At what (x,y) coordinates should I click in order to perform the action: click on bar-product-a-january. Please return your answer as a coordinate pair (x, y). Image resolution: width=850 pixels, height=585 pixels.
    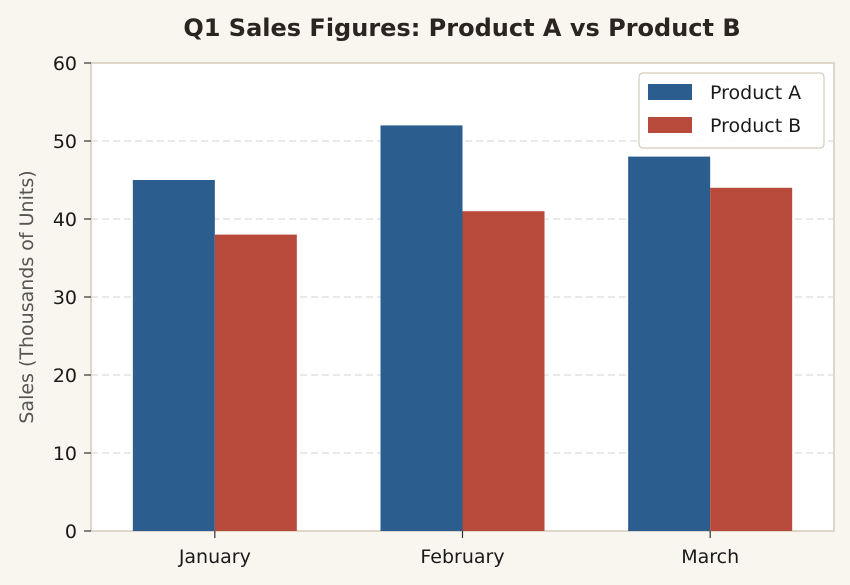
    Looking at the image, I should click on (173, 355).